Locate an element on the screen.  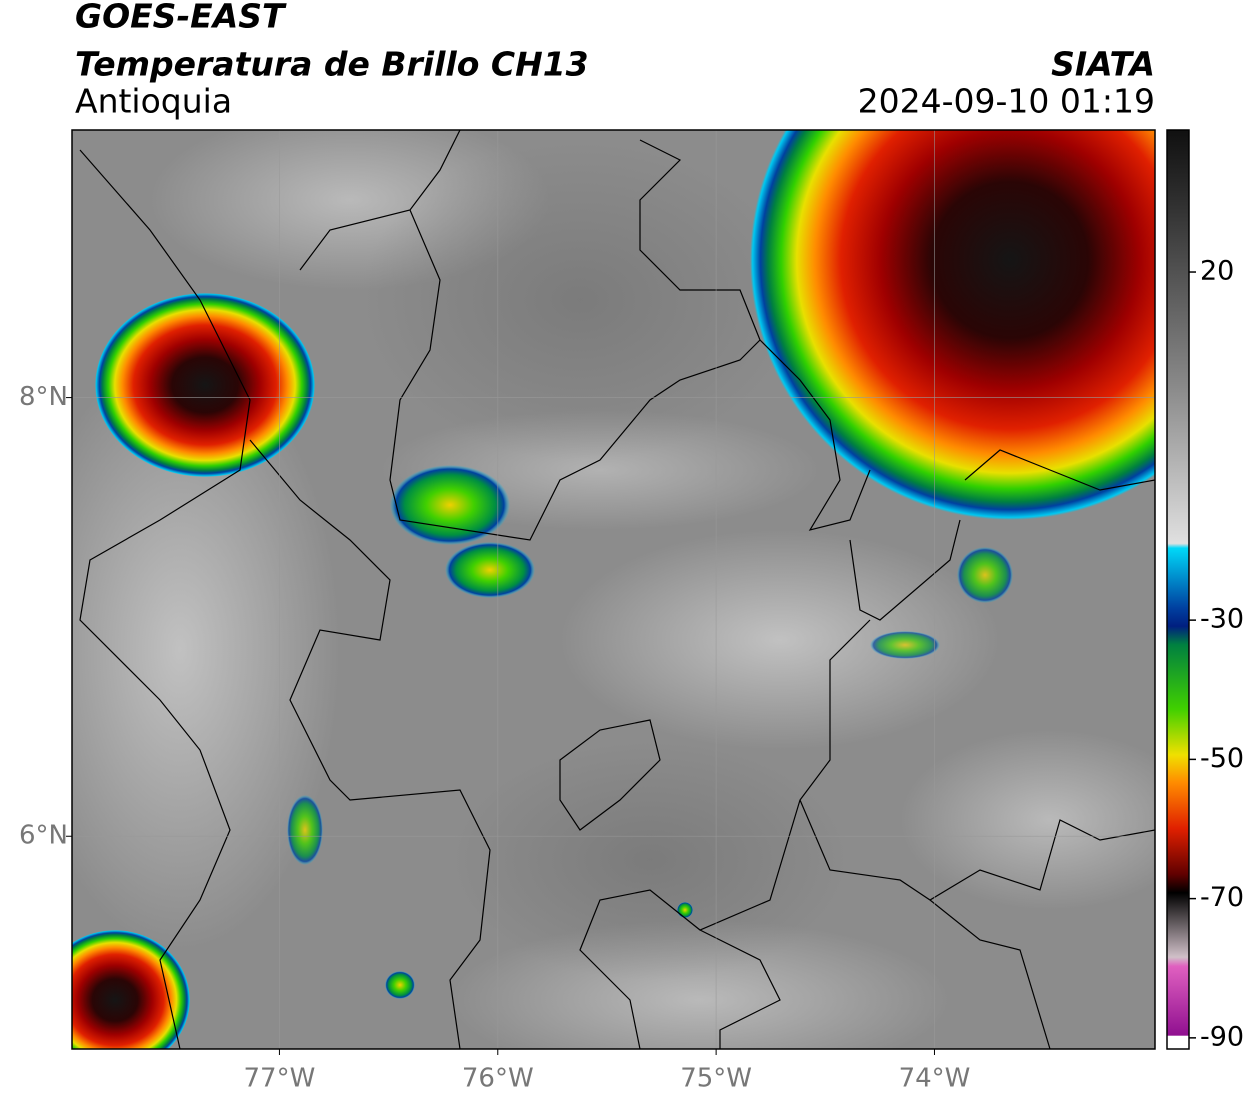
colorbar-tick-label: 20 is located at coordinates (1217, 271).